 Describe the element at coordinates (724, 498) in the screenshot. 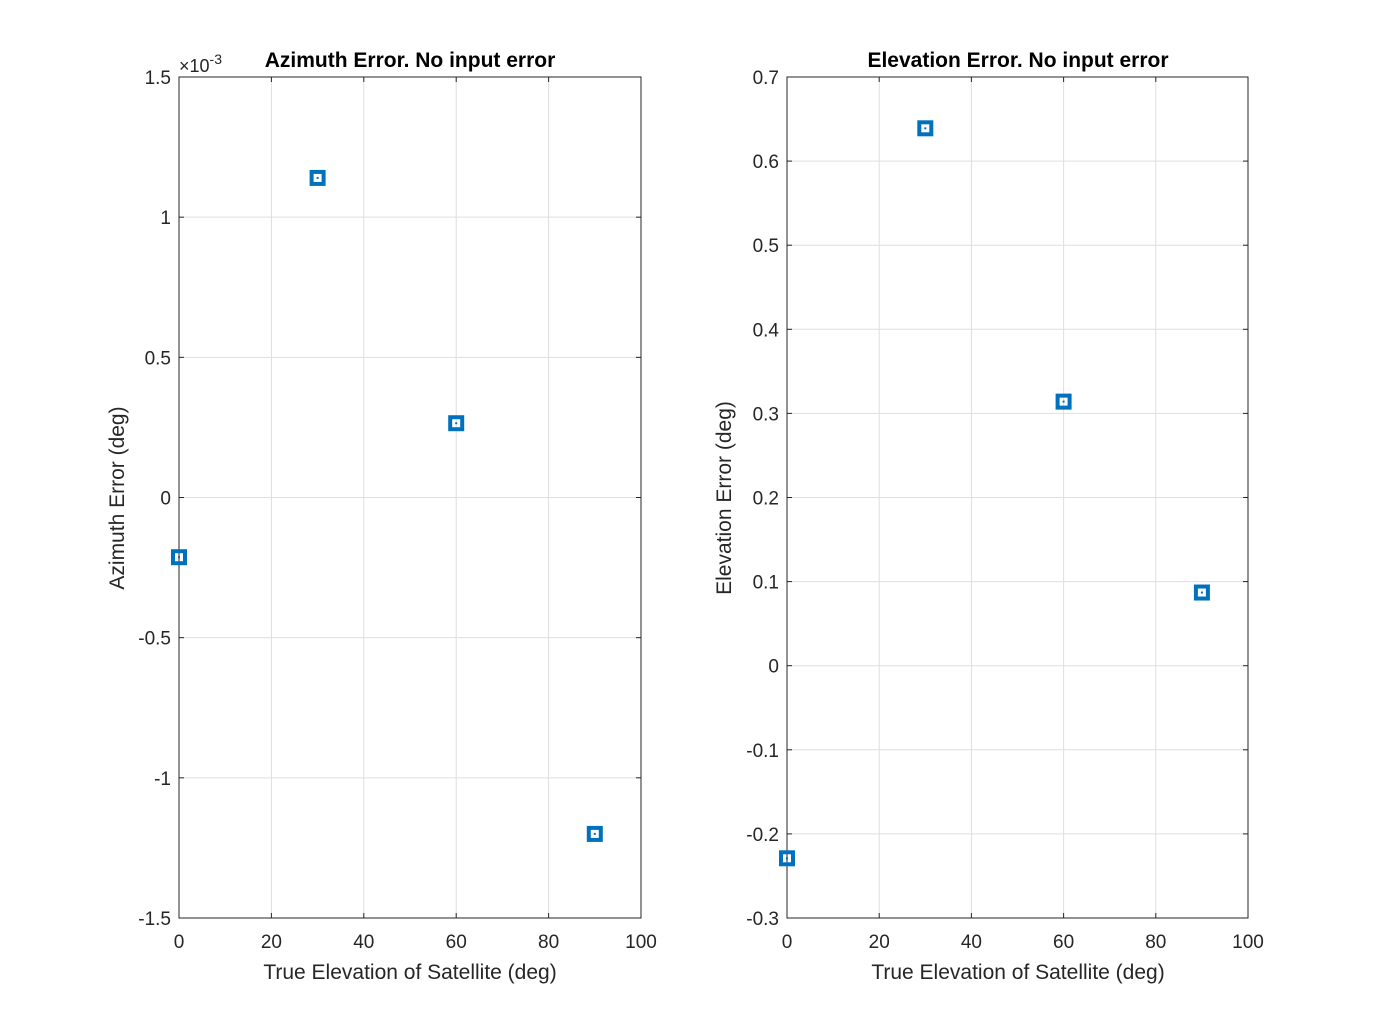

I see `elevation-y-axis-label: Elevation Error (deg)` at that location.